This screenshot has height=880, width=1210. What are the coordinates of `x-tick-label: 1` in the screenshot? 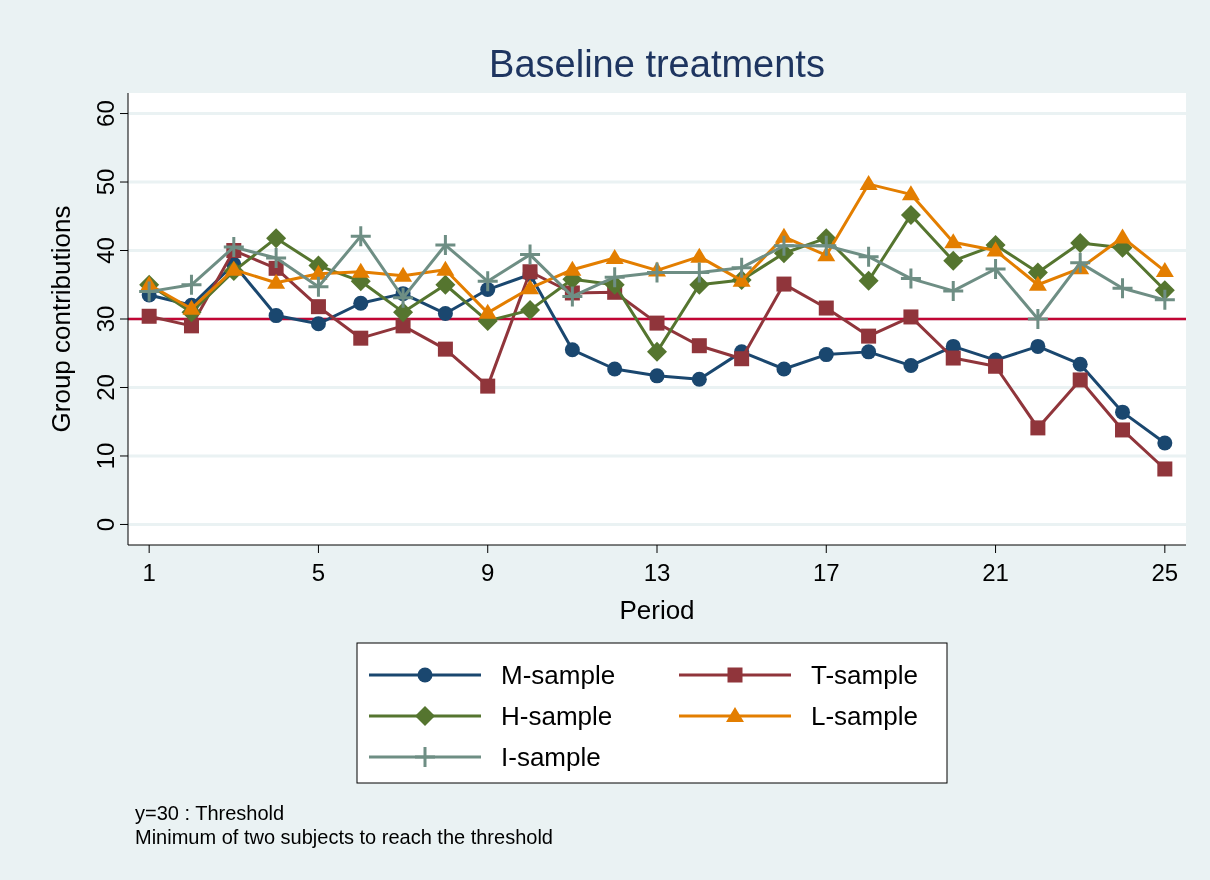 It's located at (149, 572).